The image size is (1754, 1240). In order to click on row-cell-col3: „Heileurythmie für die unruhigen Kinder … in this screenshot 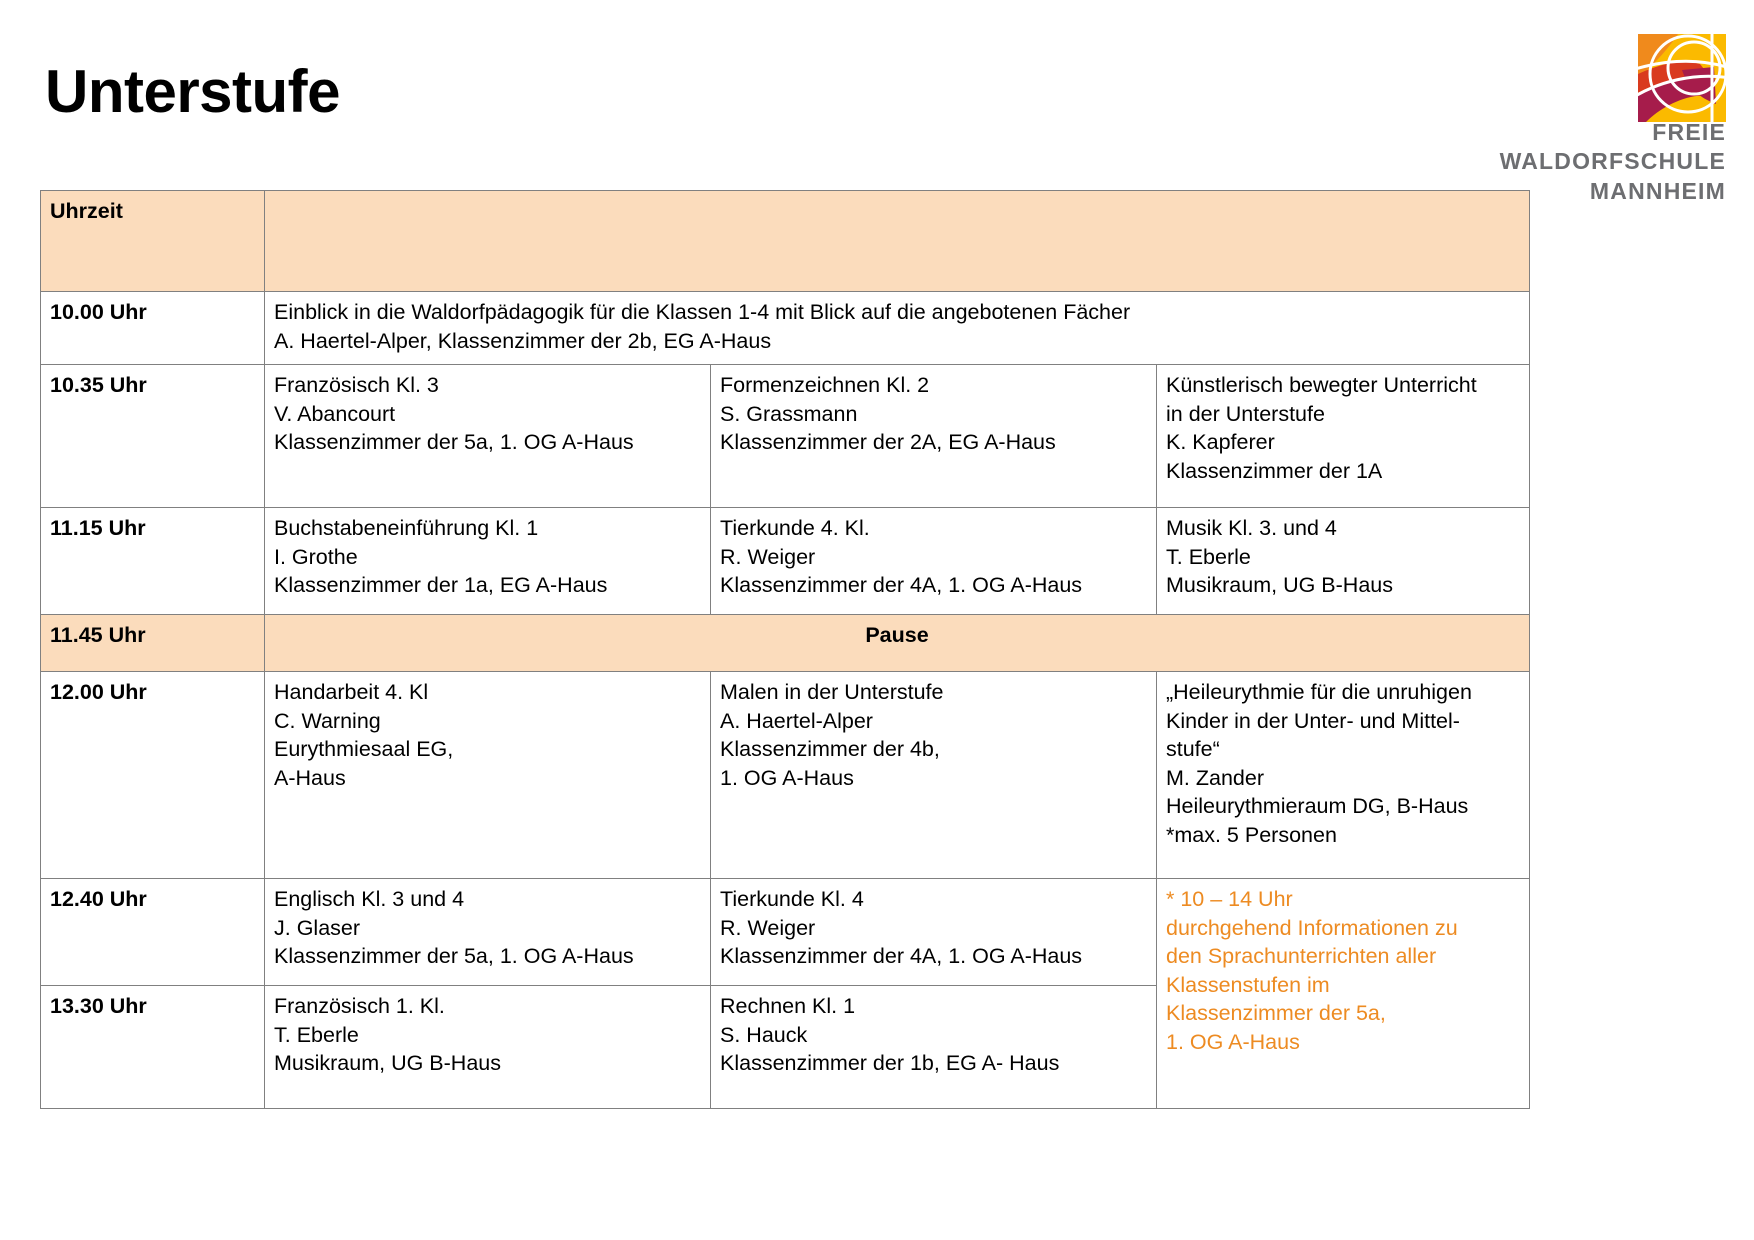, I will do `click(1343, 775)`.